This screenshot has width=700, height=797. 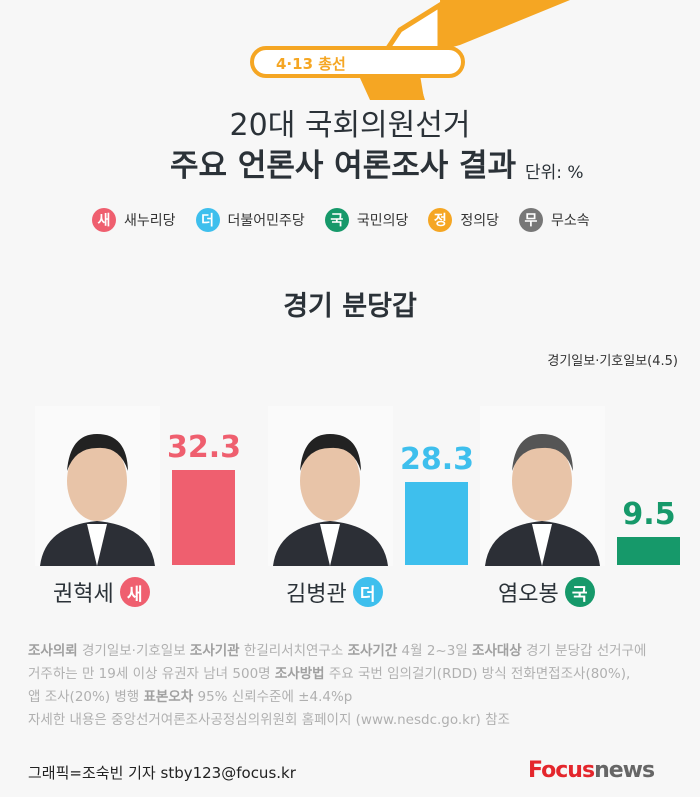 What do you see at coordinates (168, 697) in the screenshot?
I see `note-heading: 표본오차` at bounding box center [168, 697].